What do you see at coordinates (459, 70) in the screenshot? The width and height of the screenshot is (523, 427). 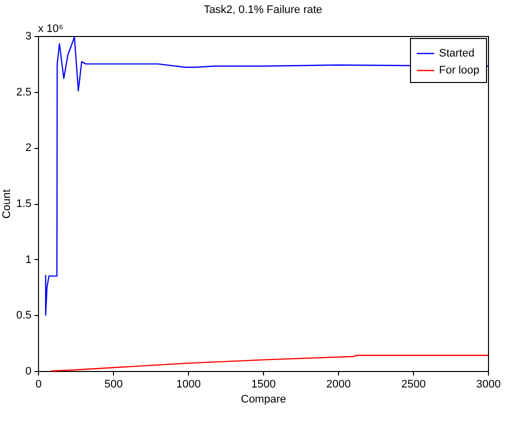 I see `legend-label: For loop` at bounding box center [459, 70].